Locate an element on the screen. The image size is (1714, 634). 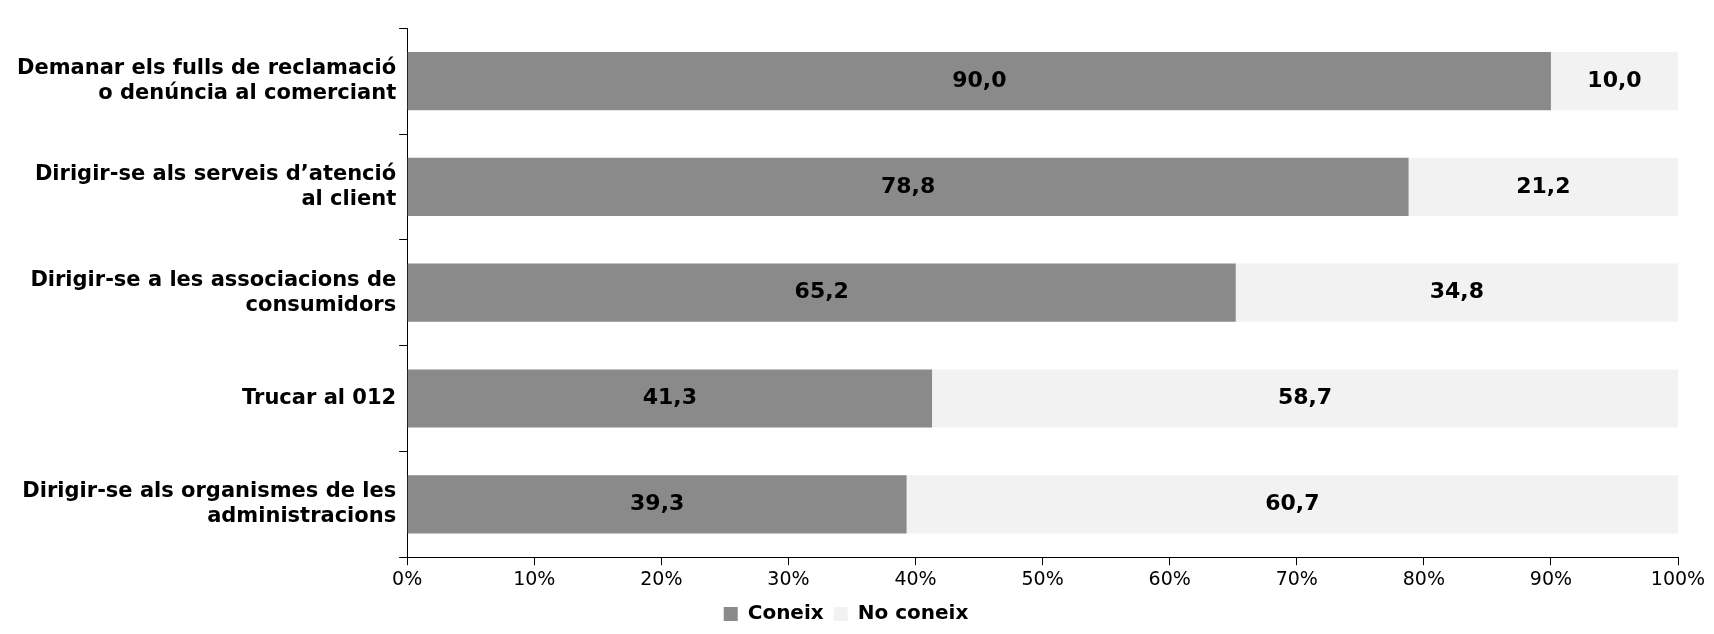
data-label: 60,7 is located at coordinates (1292, 503).